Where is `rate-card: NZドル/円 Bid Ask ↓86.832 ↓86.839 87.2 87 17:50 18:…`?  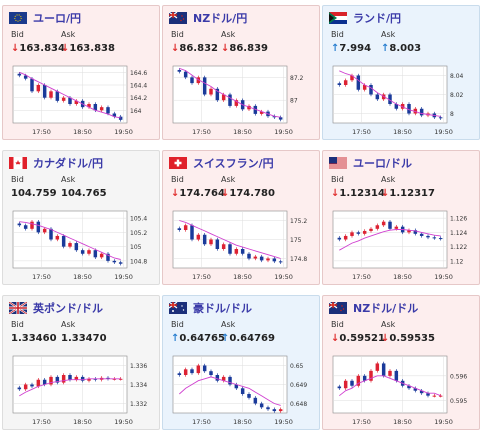 rate-card: NZドル/円 Bid Ask ↓86.832 ↓86.839 87.2 87 17:50 18:… is located at coordinates (241, 72).